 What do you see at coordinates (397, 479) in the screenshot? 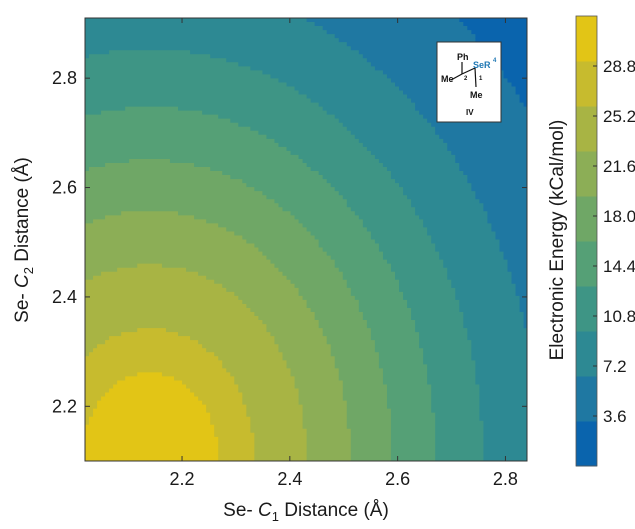
I see `x-tick-label: 2.6` at bounding box center [397, 479].